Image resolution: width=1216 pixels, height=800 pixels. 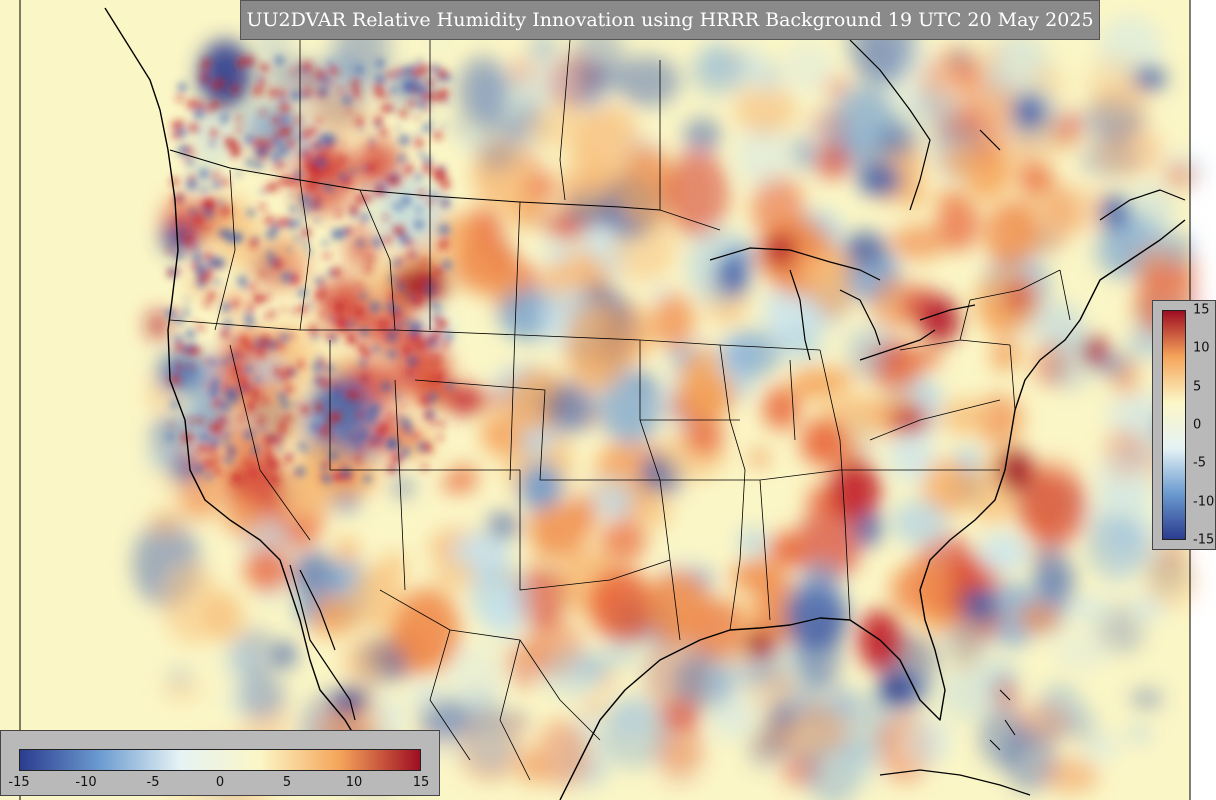 What do you see at coordinates (86, 782) in the screenshot?
I see `bottom-colorbar-tick: -10` at bounding box center [86, 782].